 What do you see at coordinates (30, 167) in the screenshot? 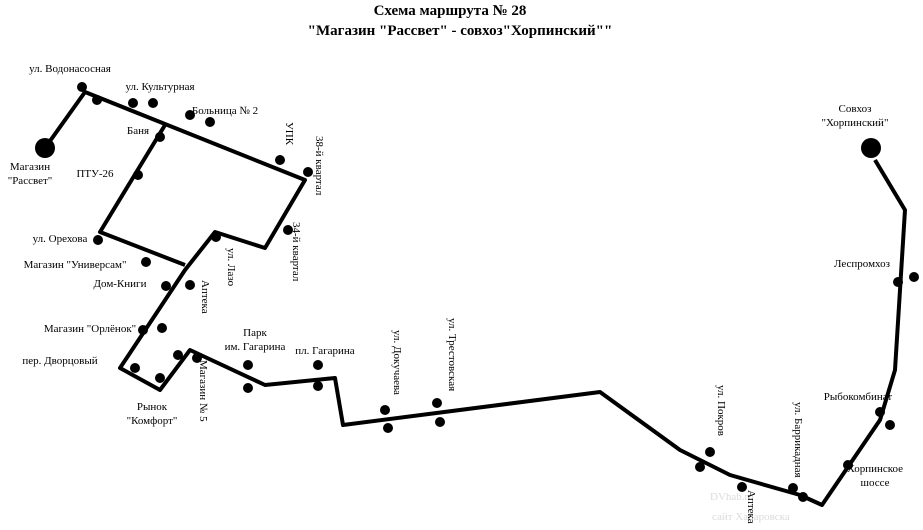
I see `stop-label: Магазин` at bounding box center [30, 167].